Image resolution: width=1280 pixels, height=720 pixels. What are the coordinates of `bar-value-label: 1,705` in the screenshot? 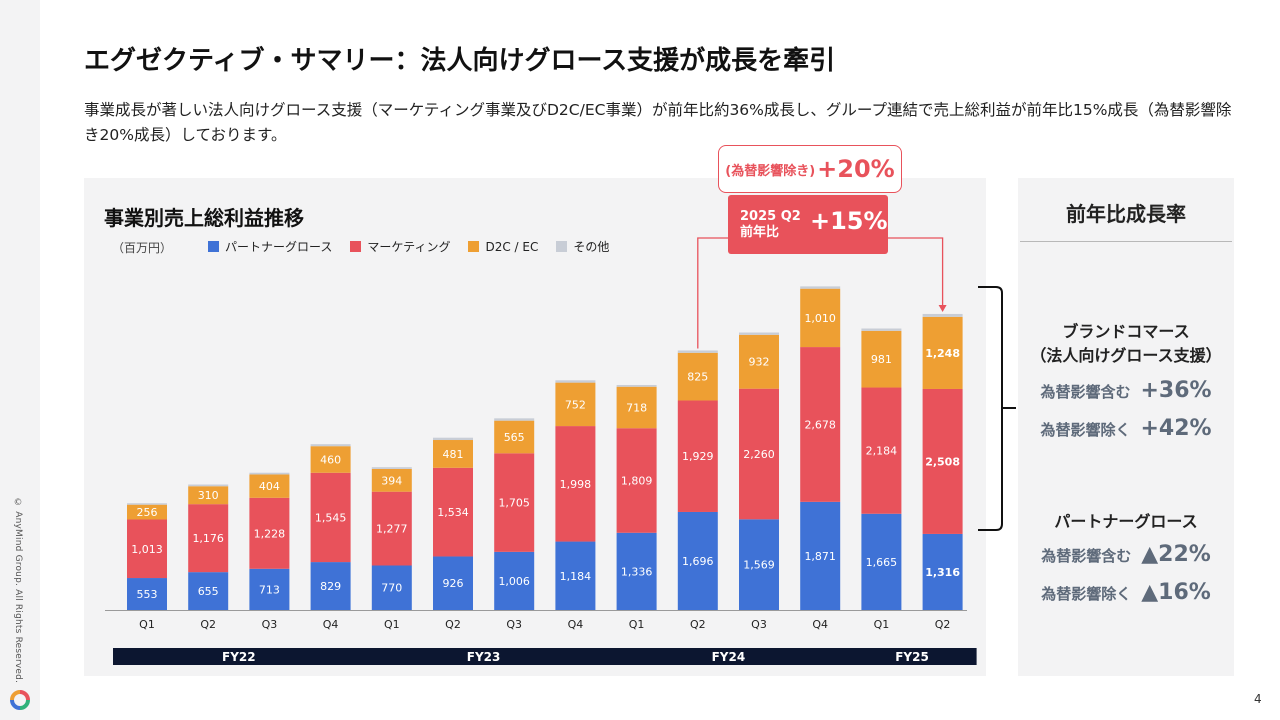 It's located at (514, 503).